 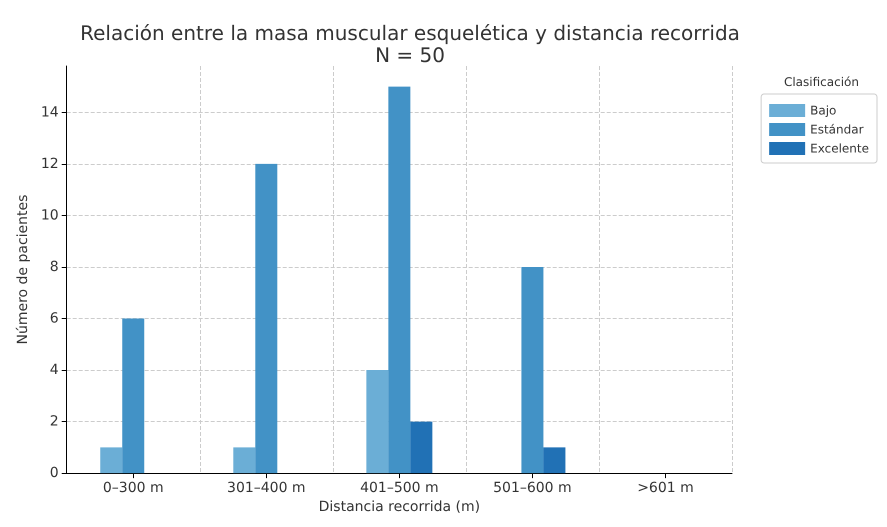 I want to click on x-axis-title: Distancia recorrida (m), so click(x=399, y=507).